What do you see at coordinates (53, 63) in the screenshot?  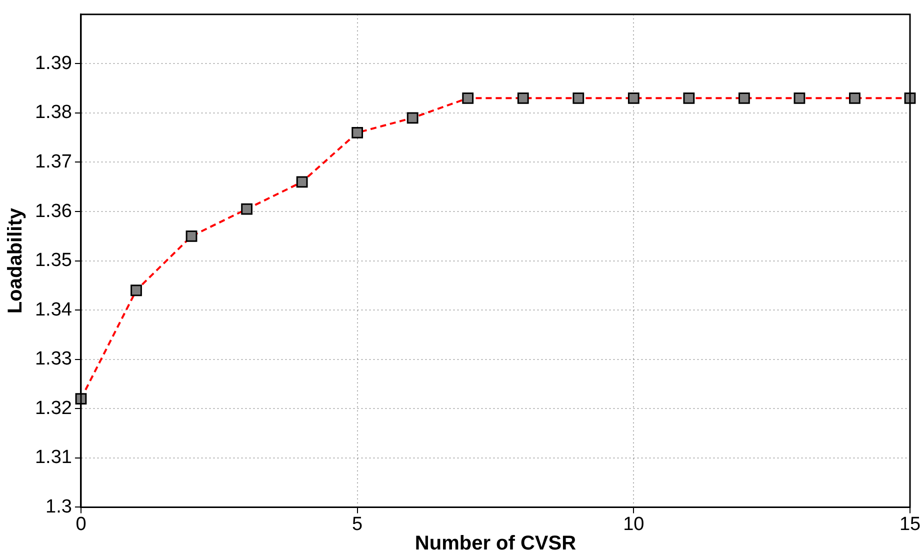 I see `y-tick-label: 1.39` at bounding box center [53, 63].